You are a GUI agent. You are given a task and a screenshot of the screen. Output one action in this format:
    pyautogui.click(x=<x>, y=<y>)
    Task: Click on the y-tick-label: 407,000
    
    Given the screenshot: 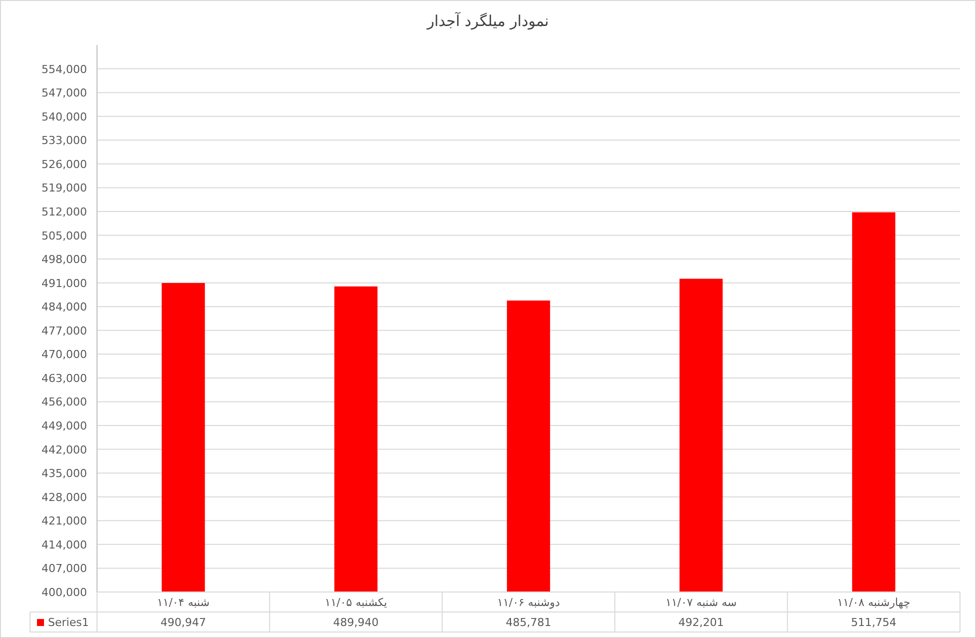 What is the action you would take?
    pyautogui.click(x=64, y=569)
    